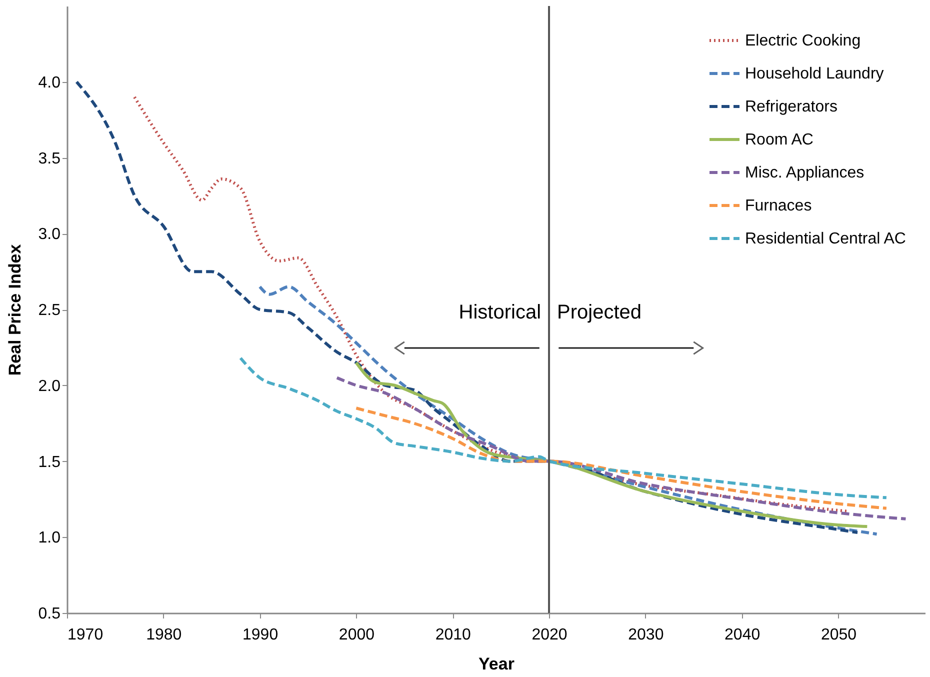 Image resolution: width=930 pixels, height=677 pixels. What do you see at coordinates (49, 235) in the screenshot?
I see `y-tick-label: 3.0` at bounding box center [49, 235].